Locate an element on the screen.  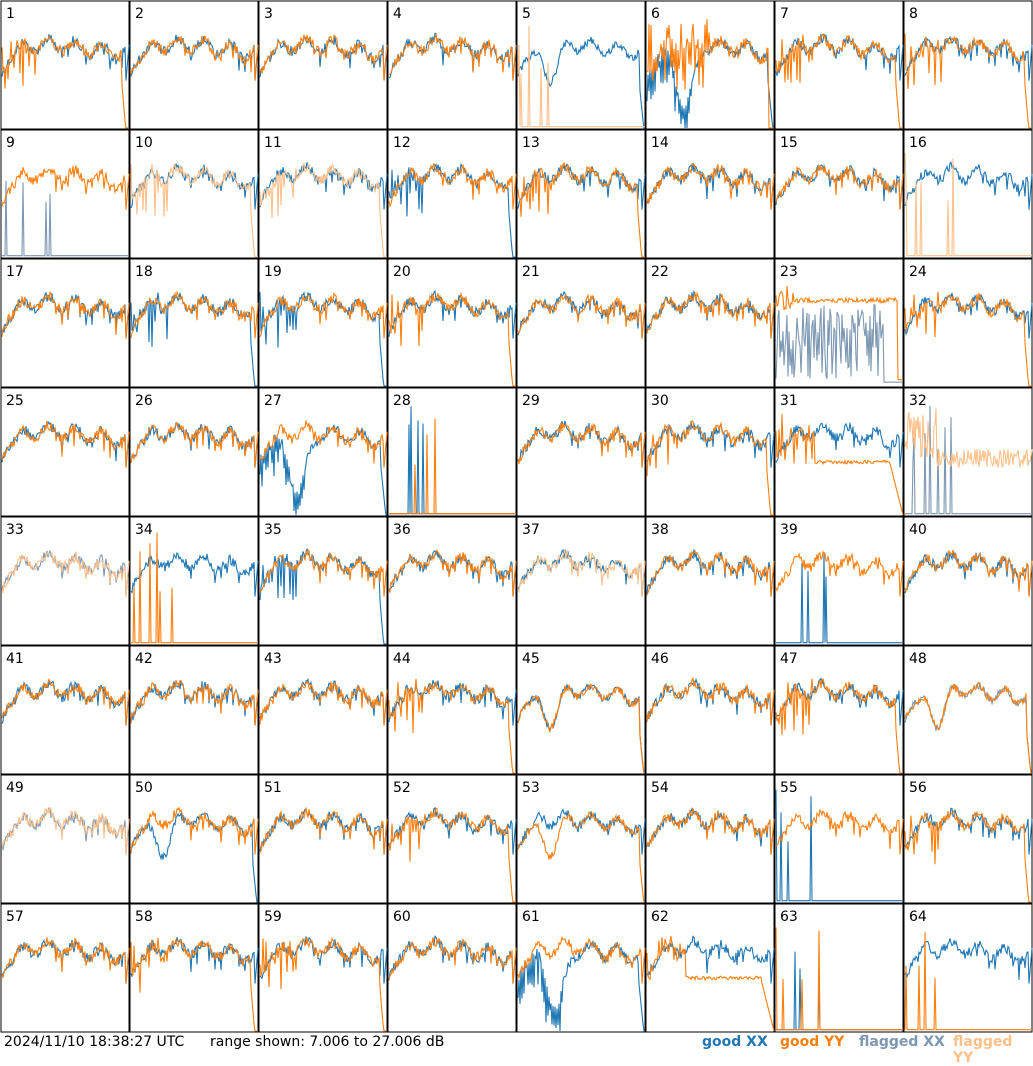
panel-label: 64 is located at coordinates (918, 917).